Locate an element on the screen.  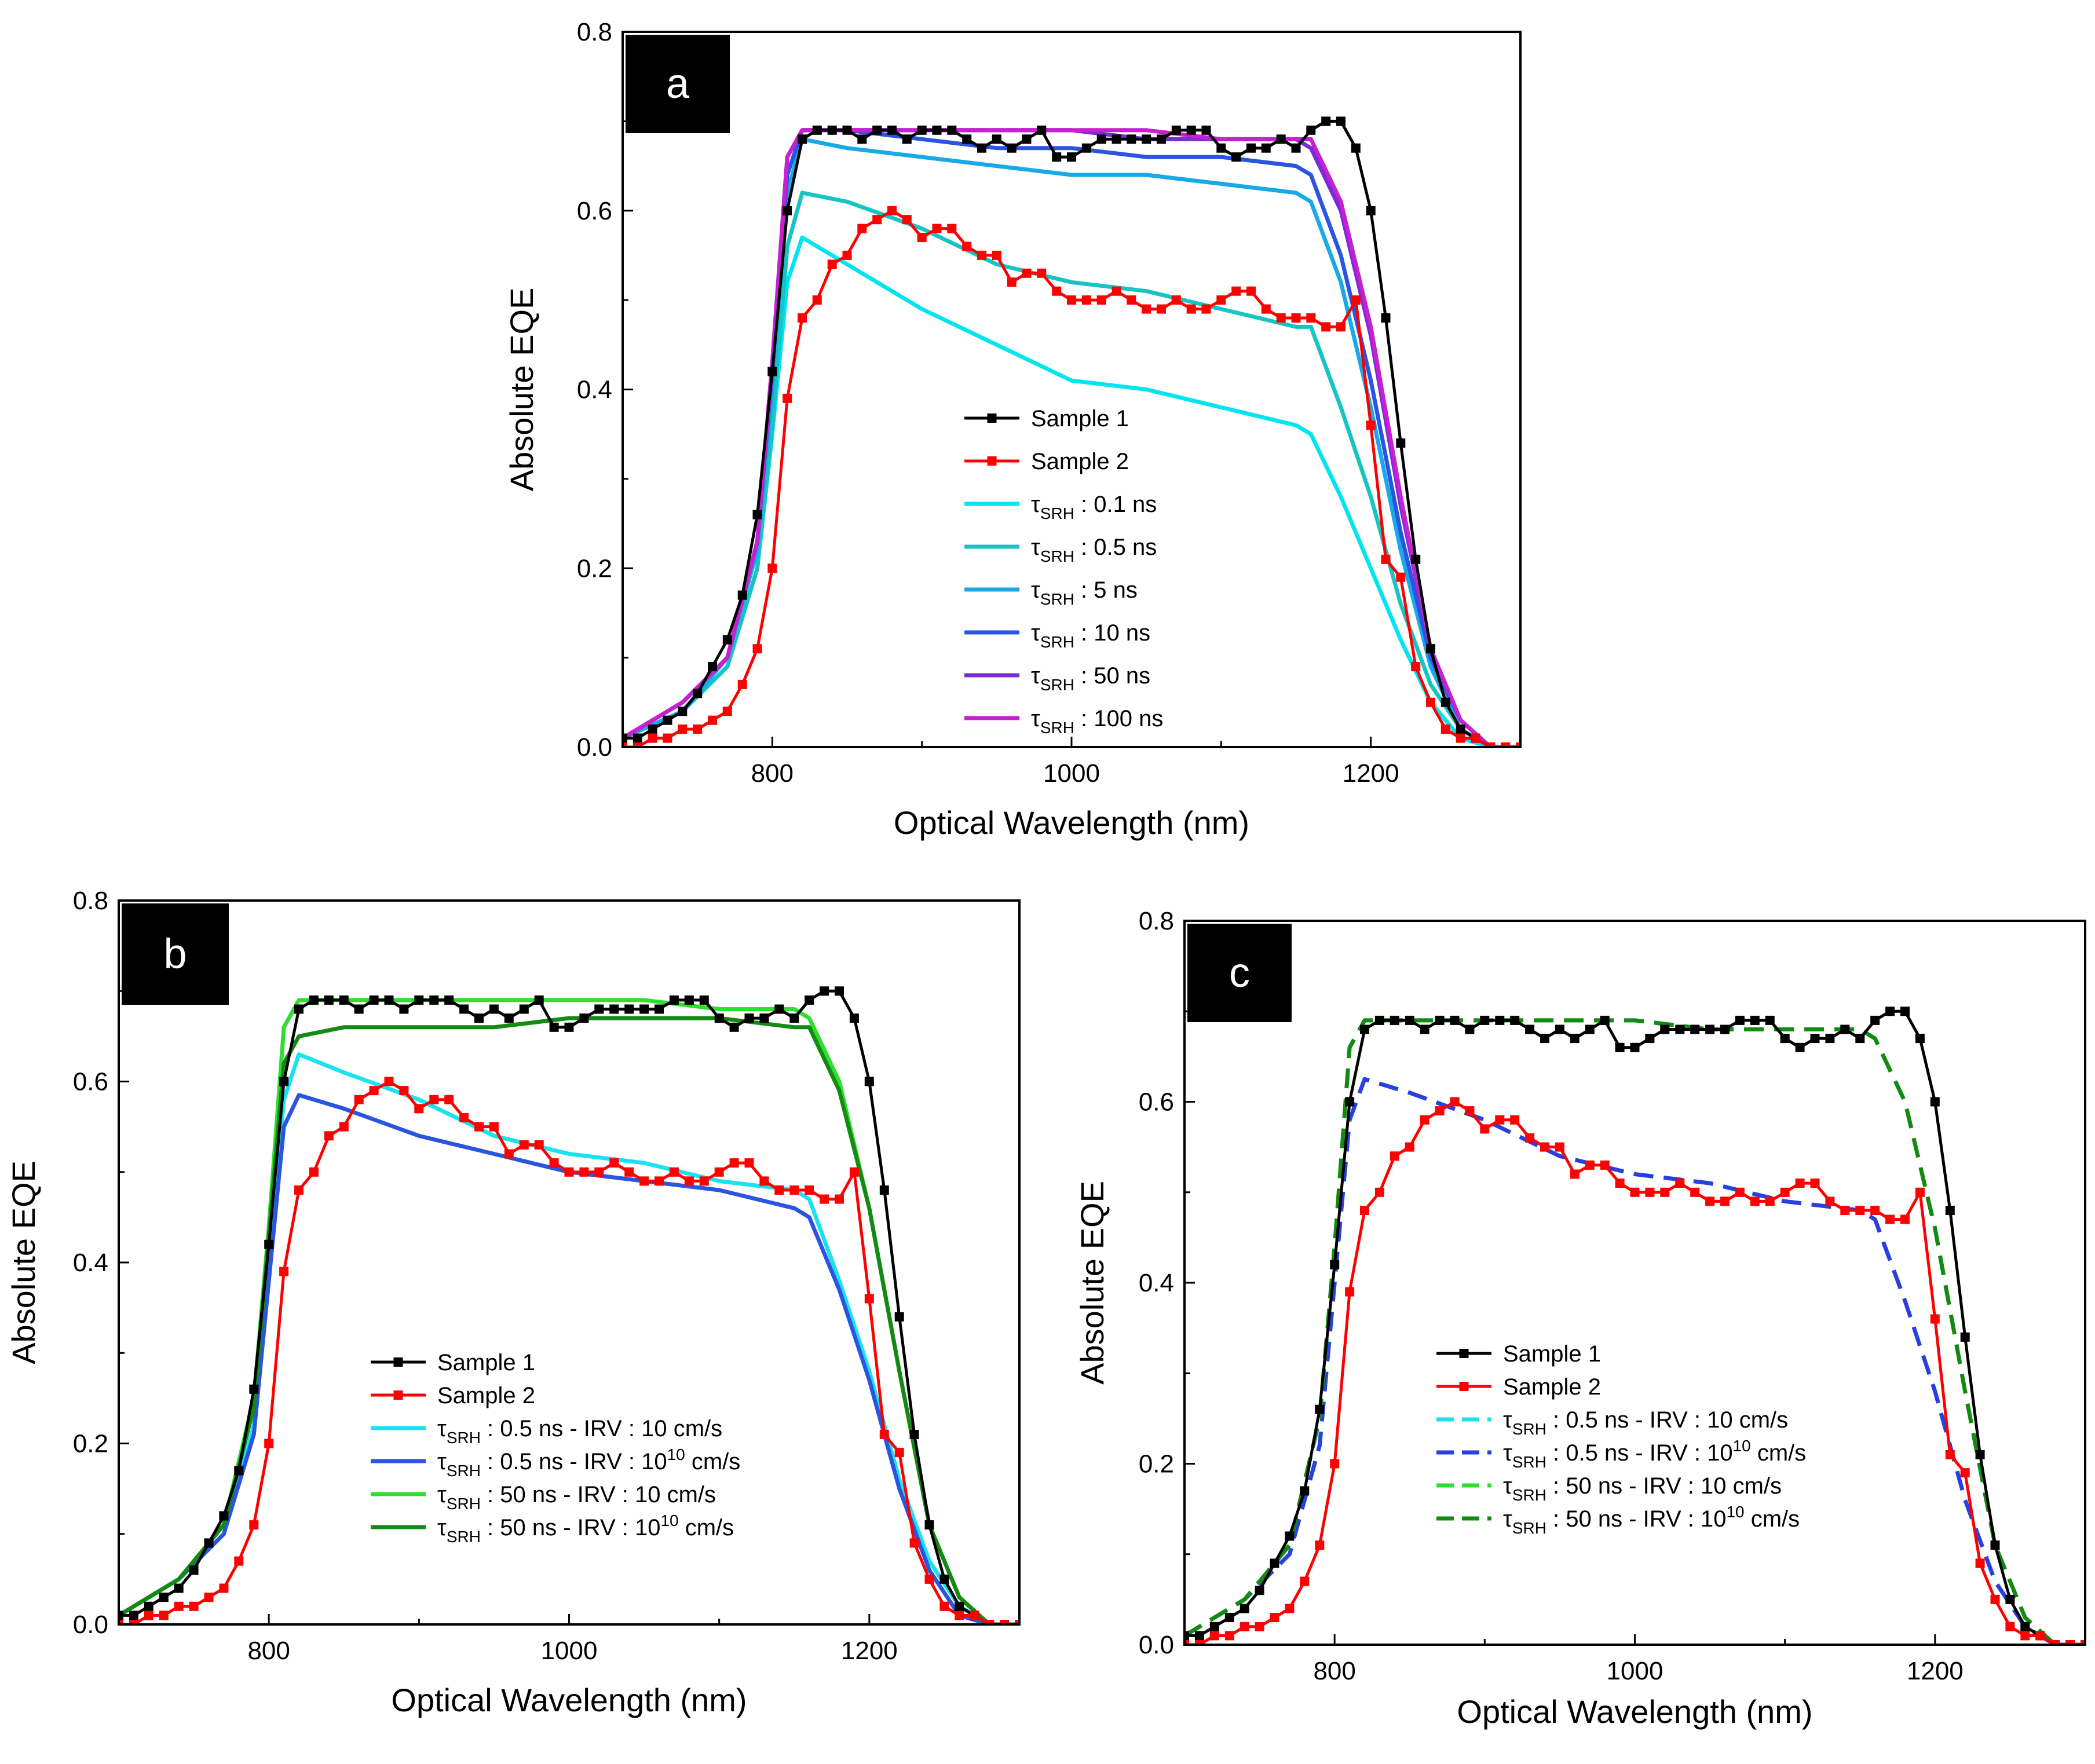
y-tick-label: 0.0 is located at coordinates (594, 747).